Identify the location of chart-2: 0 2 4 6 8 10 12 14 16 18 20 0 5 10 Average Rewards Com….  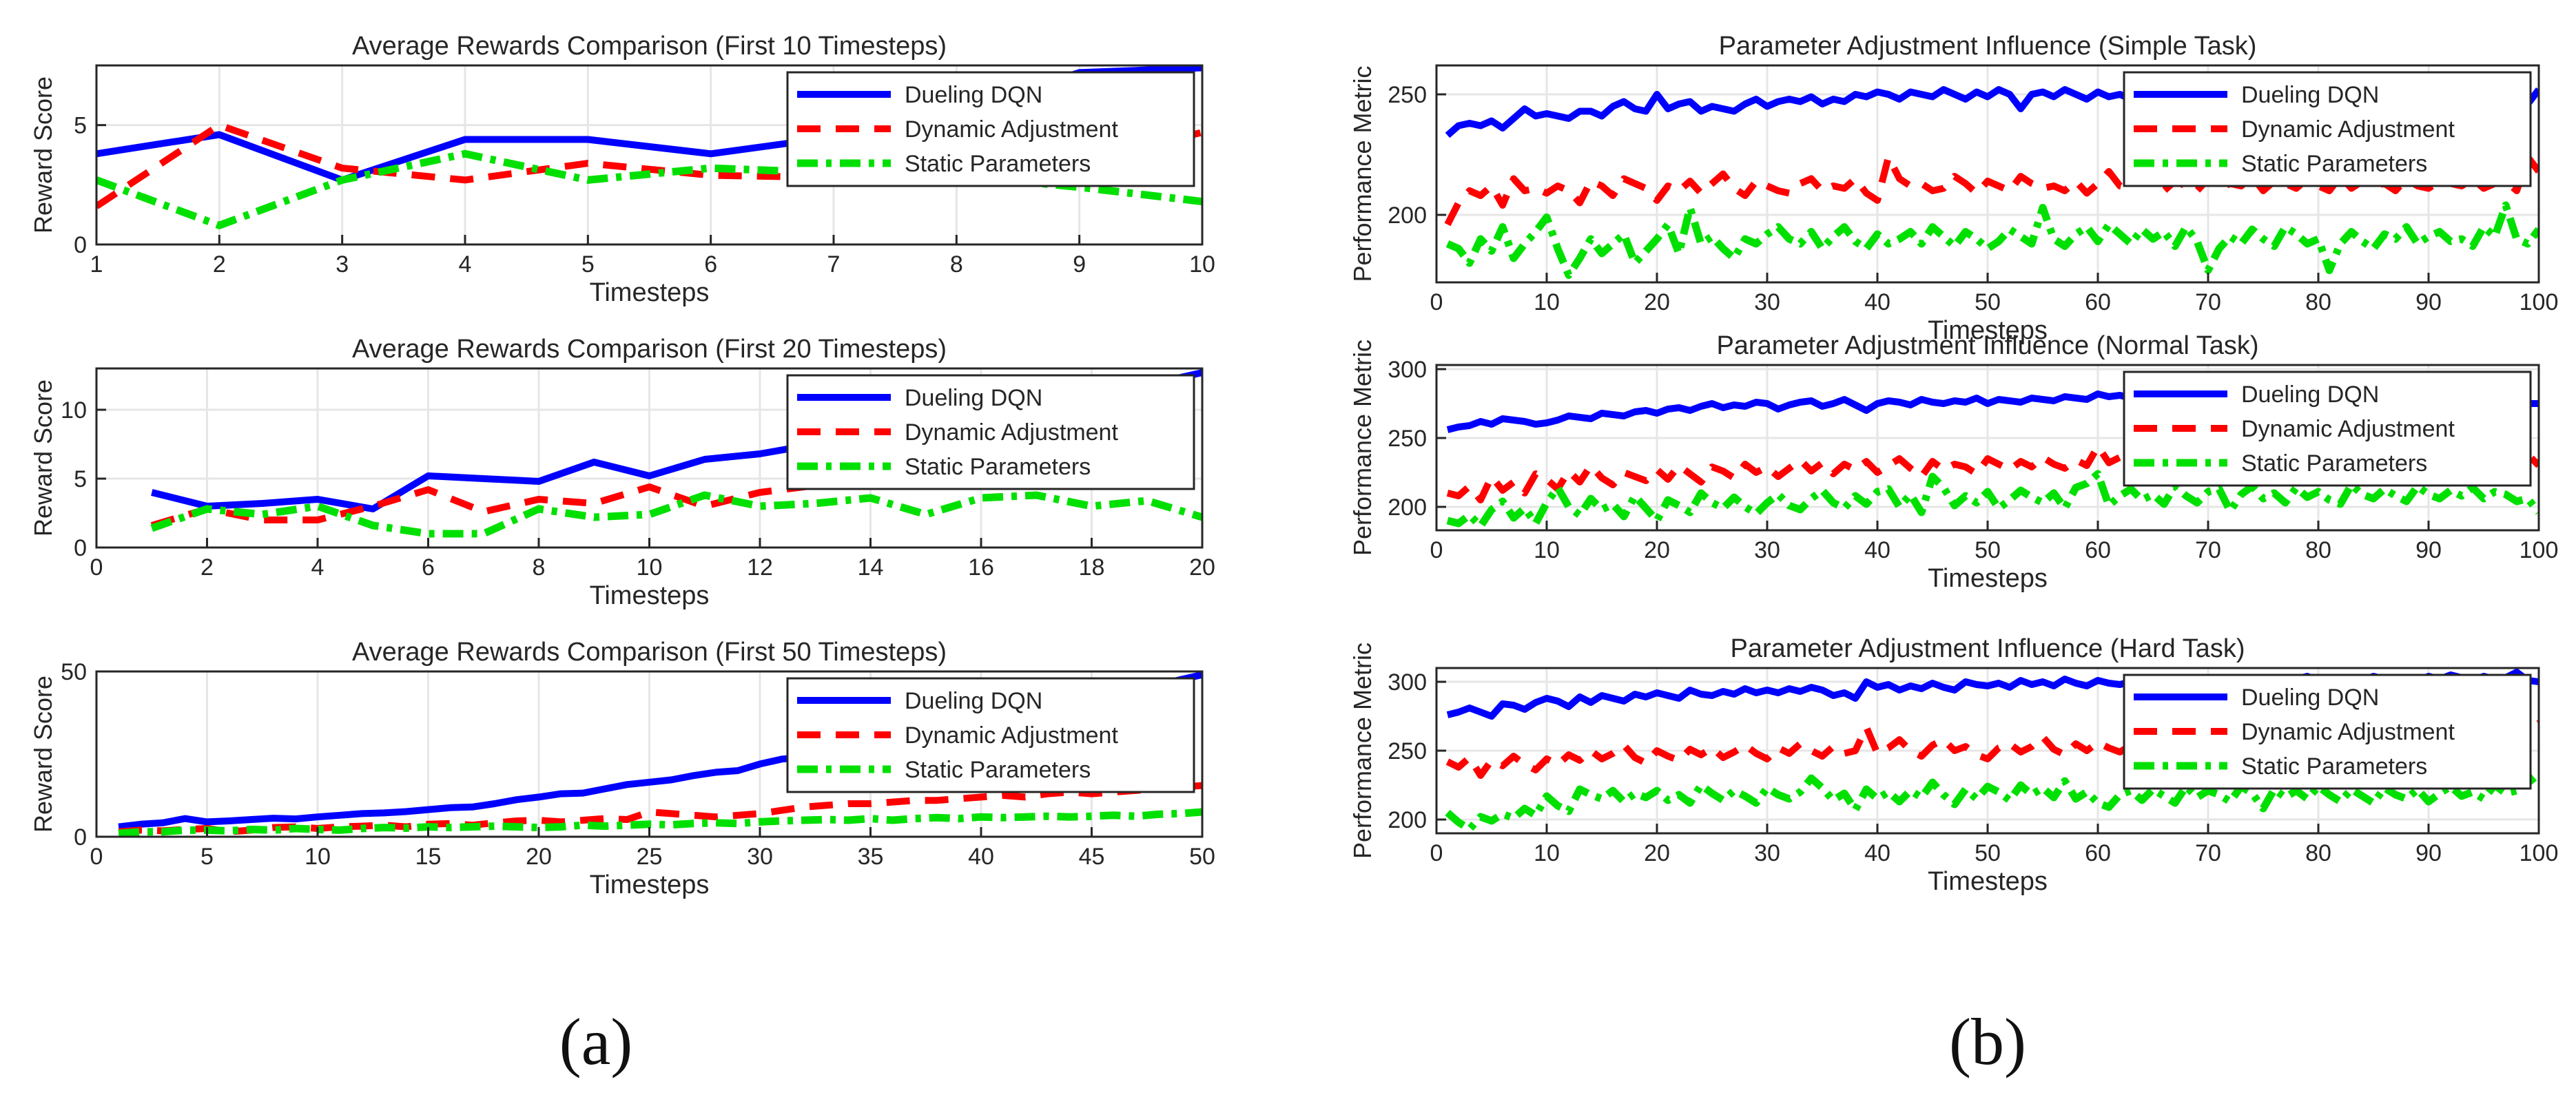
(622, 472).